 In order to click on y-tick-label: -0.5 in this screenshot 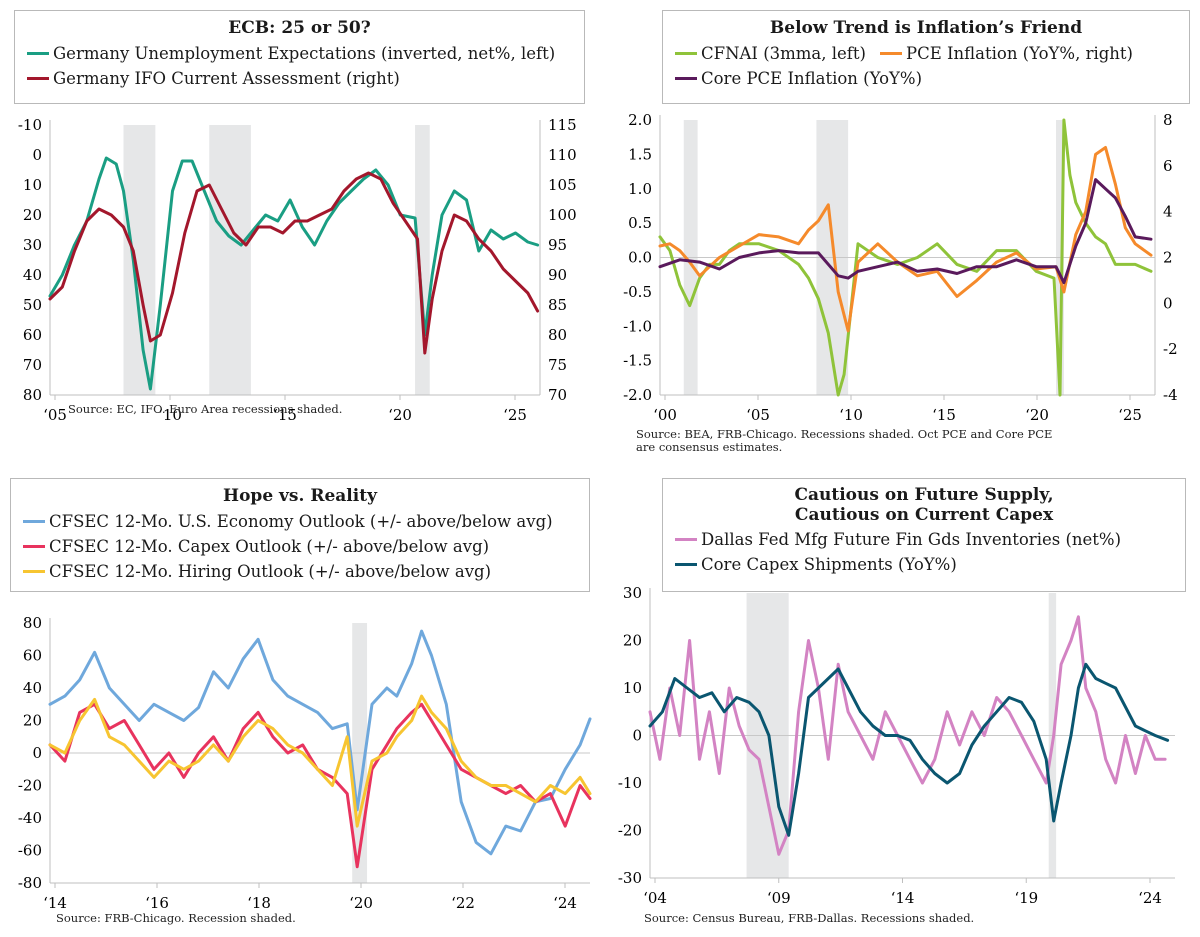, I will do `click(637, 292)`.